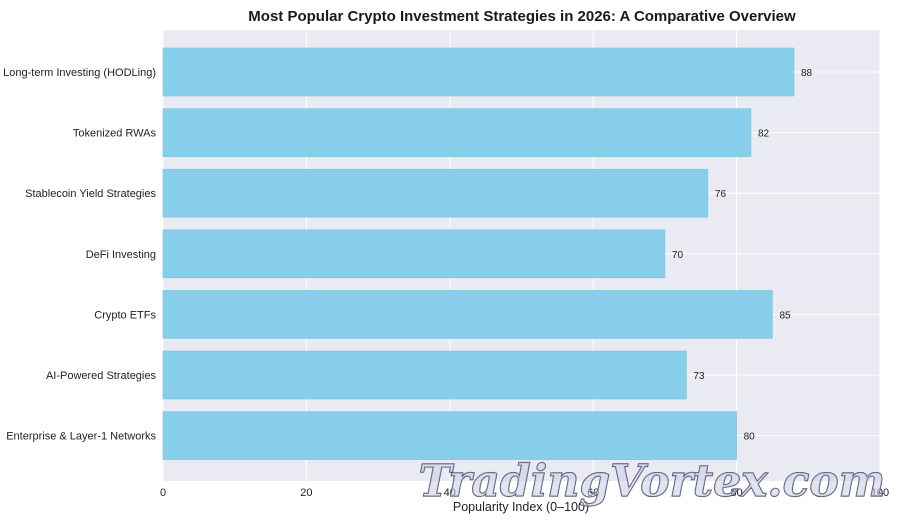  Describe the element at coordinates (721, 194) in the screenshot. I see `bar-value-label: 76` at that location.